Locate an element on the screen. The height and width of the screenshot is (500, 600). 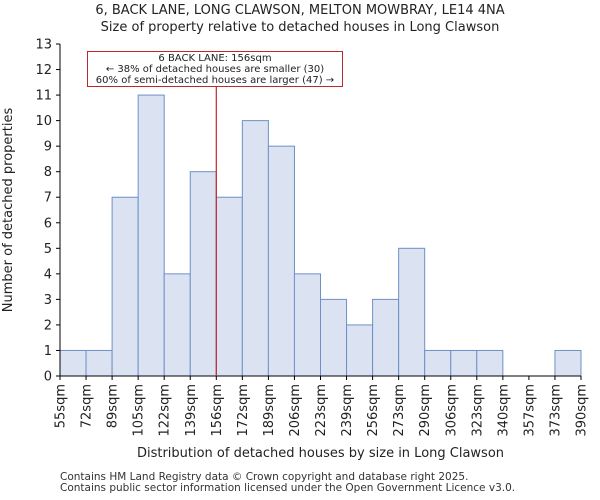
y-axis-label: Number of detached properties is located at coordinates (8, 210).